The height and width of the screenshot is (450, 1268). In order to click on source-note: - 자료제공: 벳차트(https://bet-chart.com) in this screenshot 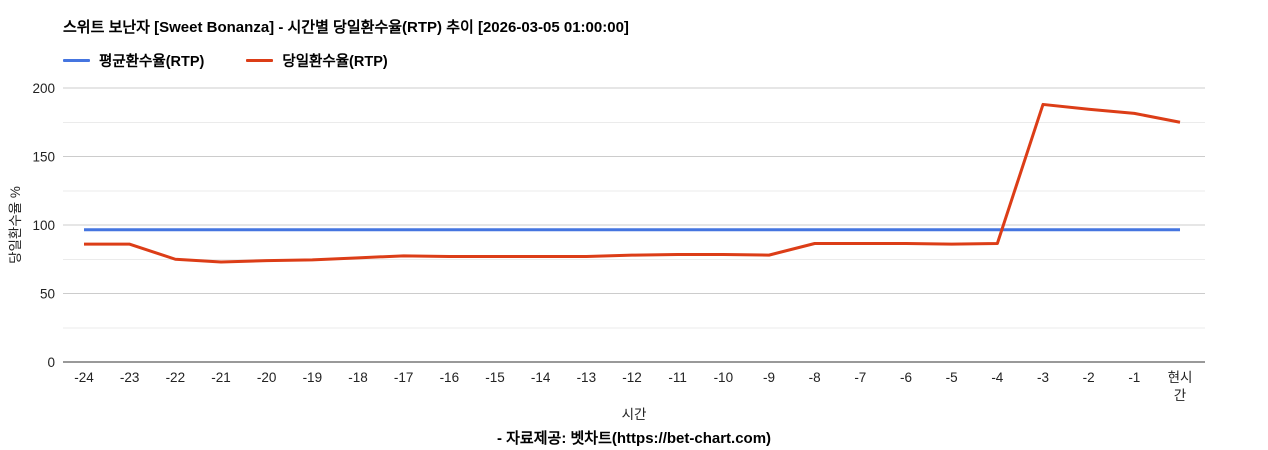, I will do `click(634, 438)`.